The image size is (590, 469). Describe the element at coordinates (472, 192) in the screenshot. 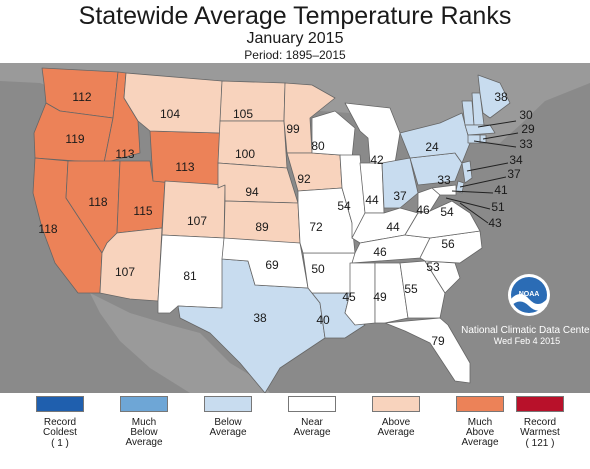

I see `leader-line-md` at that location.